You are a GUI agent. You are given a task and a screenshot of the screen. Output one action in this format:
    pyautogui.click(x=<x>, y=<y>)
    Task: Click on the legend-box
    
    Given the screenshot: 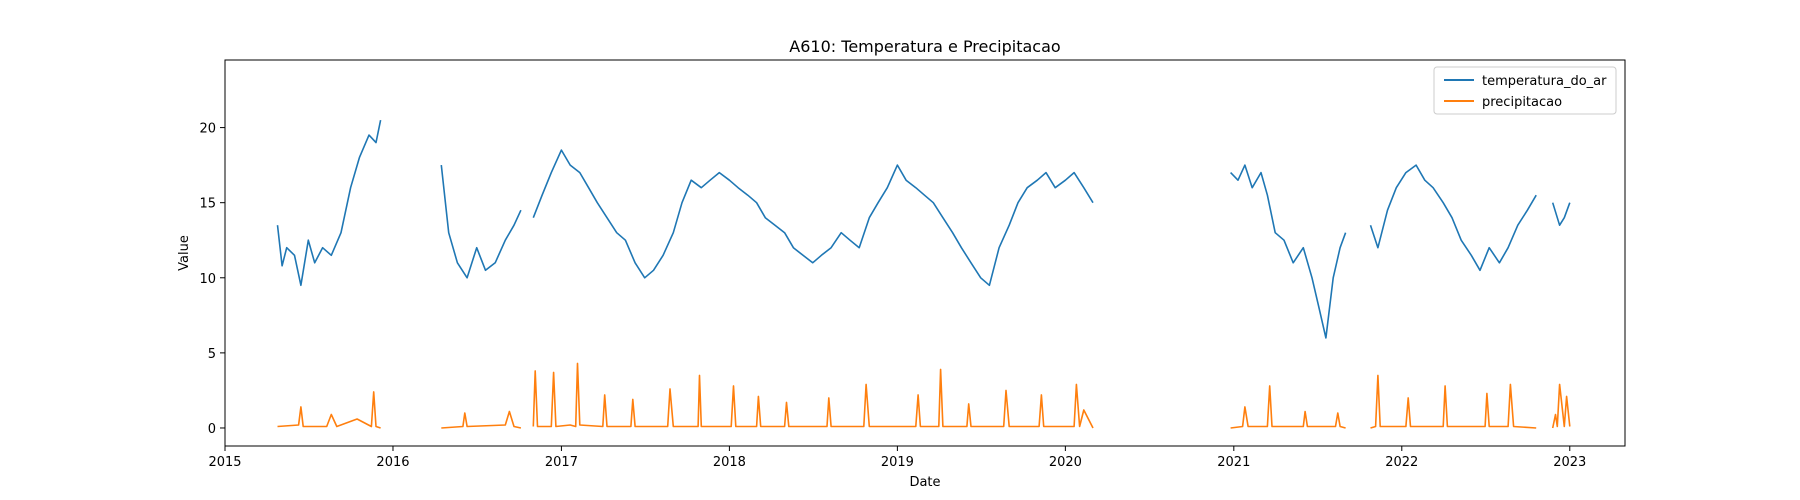 What is the action you would take?
    pyautogui.click(x=1525, y=90)
    